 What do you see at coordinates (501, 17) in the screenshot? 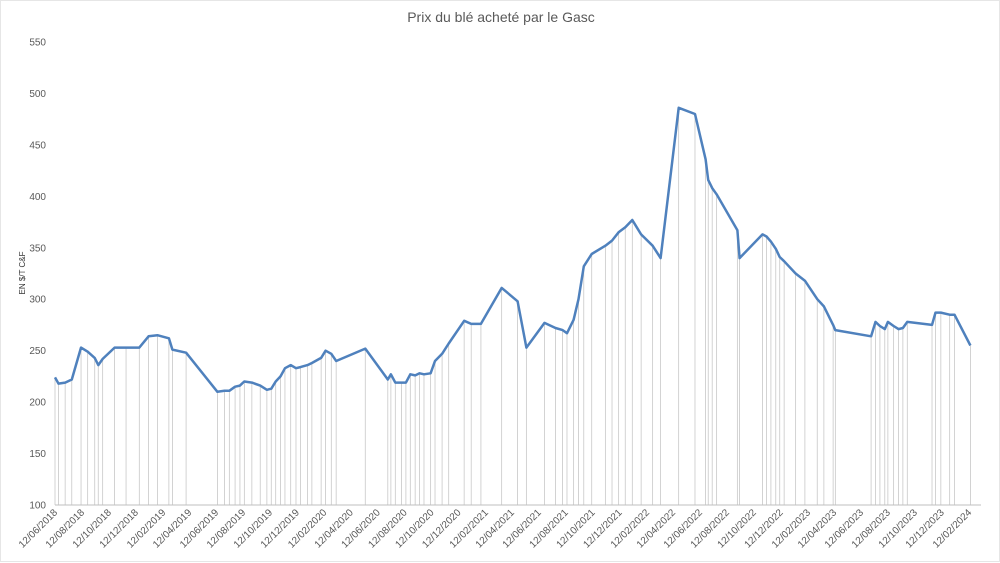
I see `chart-title: Prix du blé acheté par le Gasc` at bounding box center [501, 17].